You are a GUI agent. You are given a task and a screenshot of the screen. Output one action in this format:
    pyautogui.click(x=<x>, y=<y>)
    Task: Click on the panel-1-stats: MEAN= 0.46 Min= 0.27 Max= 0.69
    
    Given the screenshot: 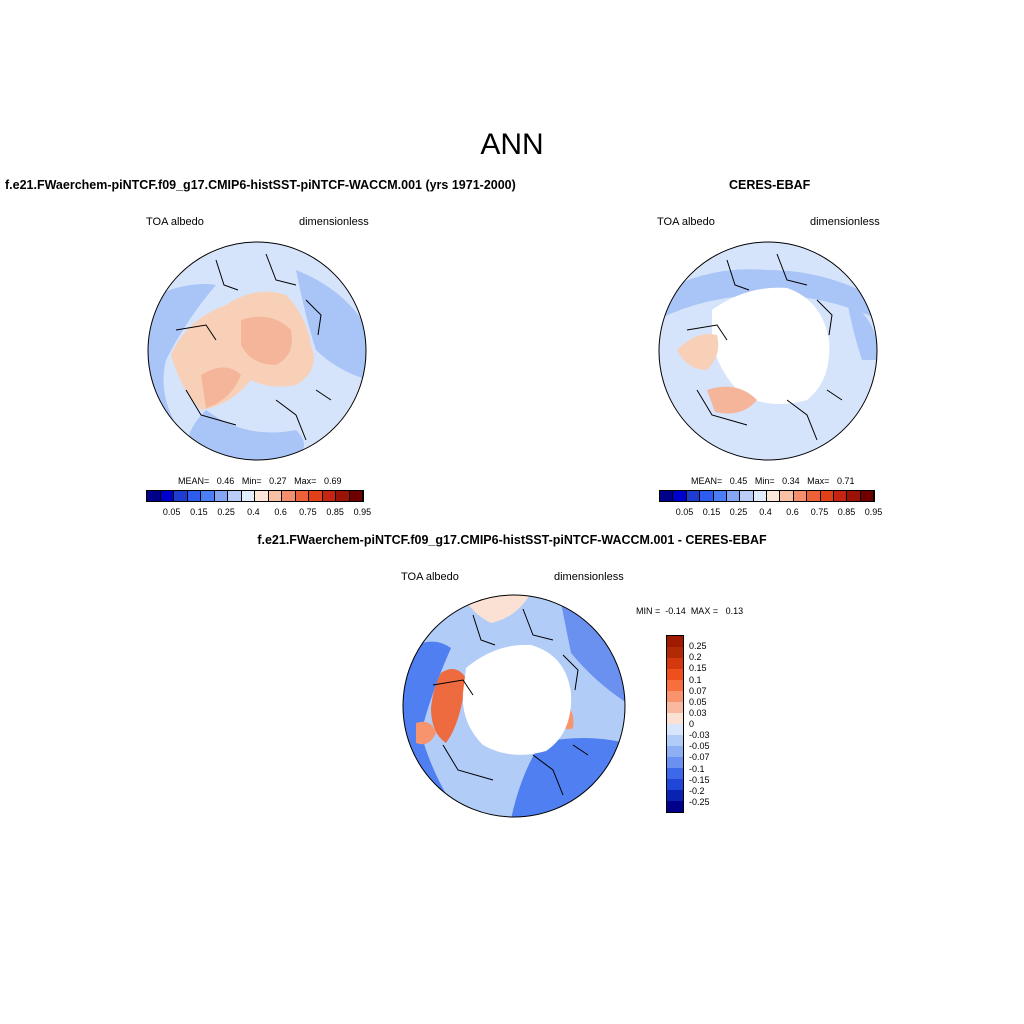 What is the action you would take?
    pyautogui.click(x=259, y=481)
    